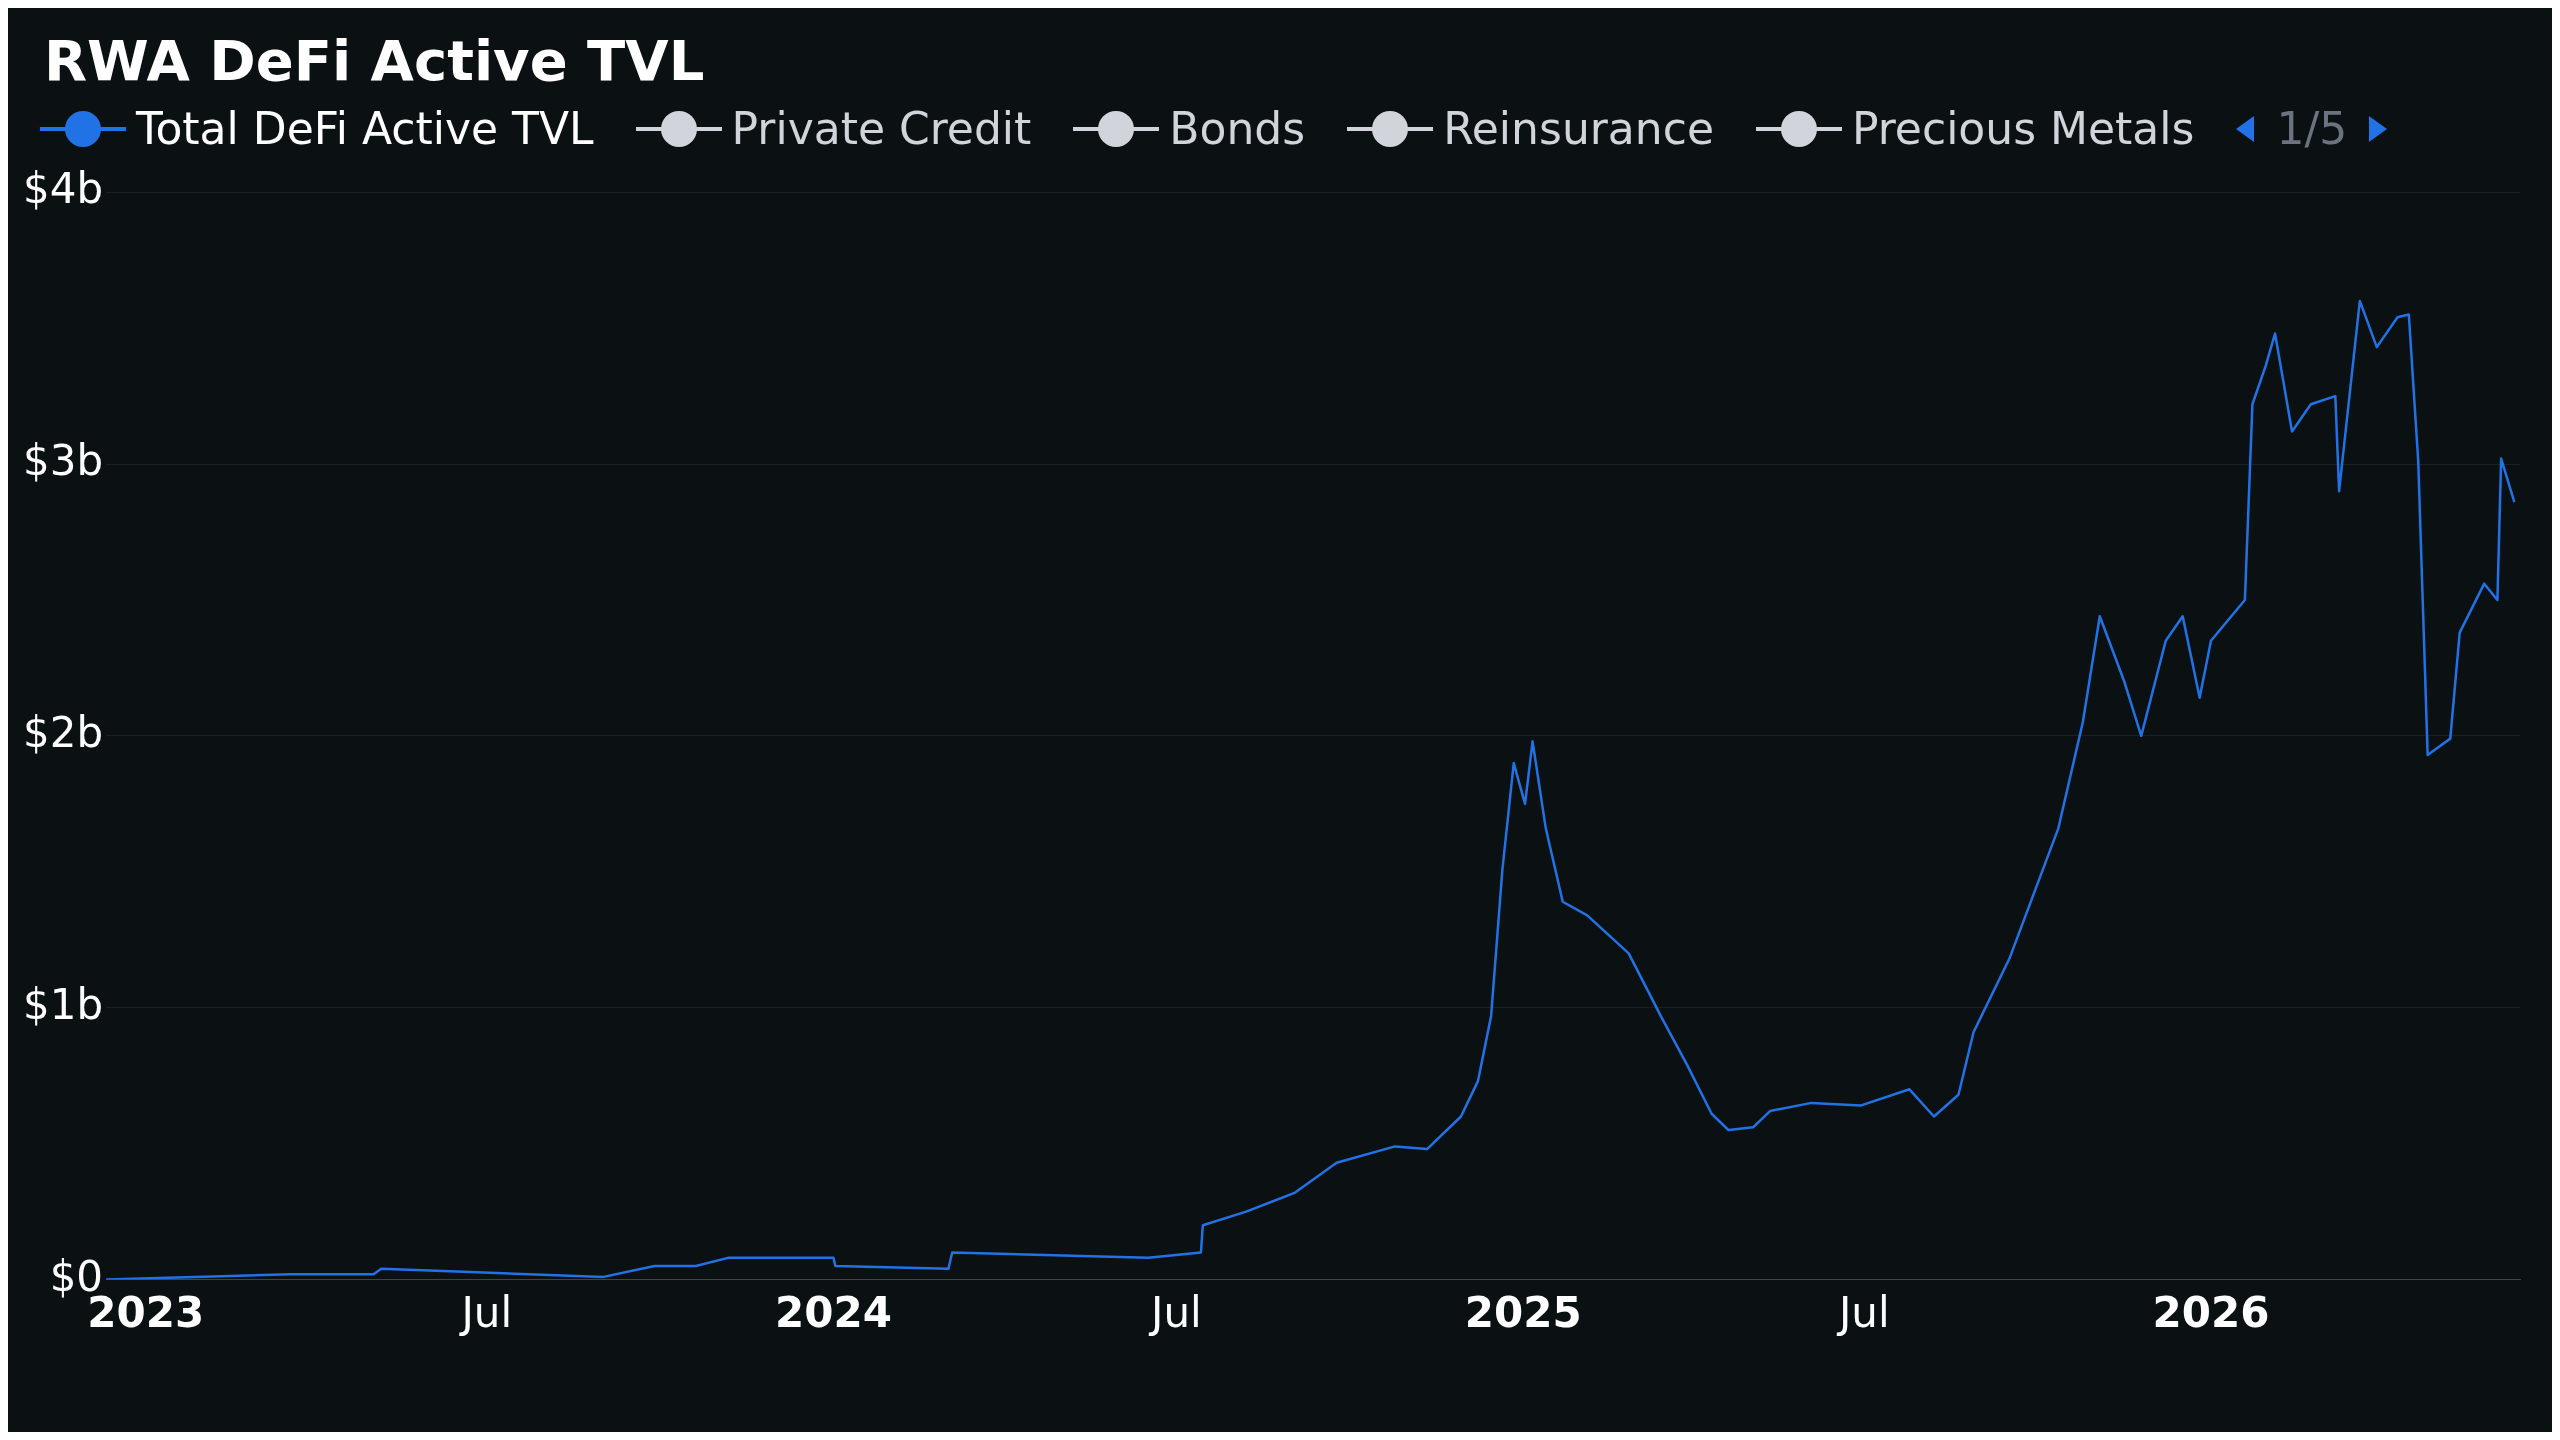 The height and width of the screenshot is (1440, 2560). What do you see at coordinates (63, 1004) in the screenshot?
I see `y-tick-label: $1b` at bounding box center [63, 1004].